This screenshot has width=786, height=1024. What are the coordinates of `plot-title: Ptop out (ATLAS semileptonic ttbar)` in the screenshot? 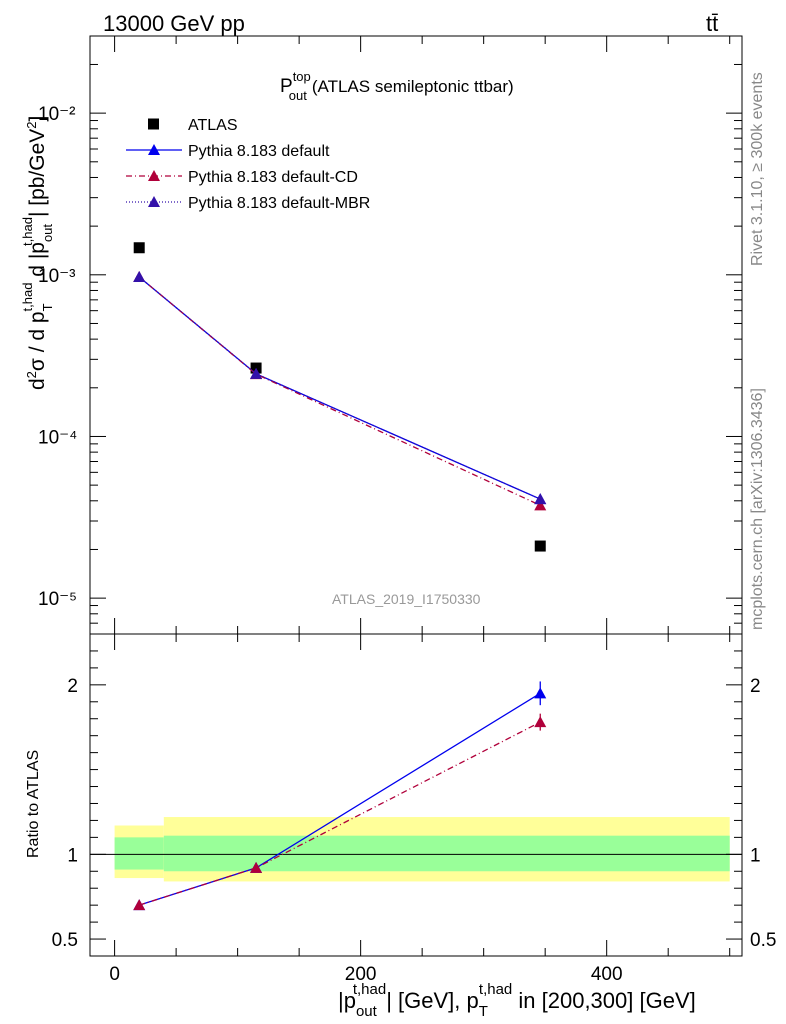 It's located at (397, 86).